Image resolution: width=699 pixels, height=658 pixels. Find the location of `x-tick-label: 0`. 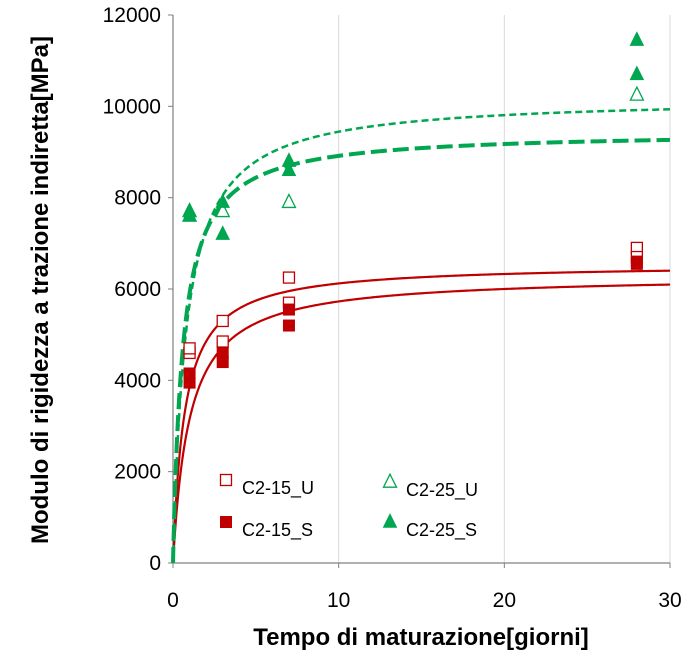

x-tick-label: 0 is located at coordinates (173, 600).